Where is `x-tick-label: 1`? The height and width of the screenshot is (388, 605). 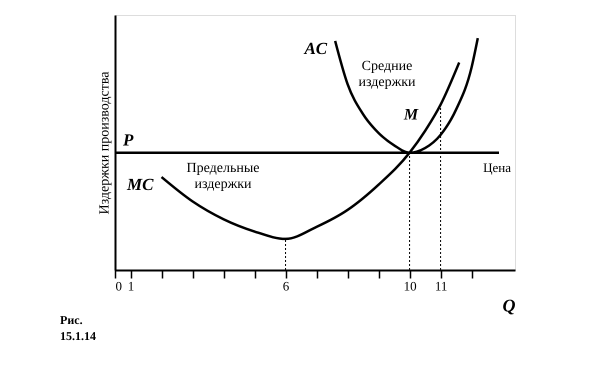 x-tick-label: 1 is located at coordinates (131, 286).